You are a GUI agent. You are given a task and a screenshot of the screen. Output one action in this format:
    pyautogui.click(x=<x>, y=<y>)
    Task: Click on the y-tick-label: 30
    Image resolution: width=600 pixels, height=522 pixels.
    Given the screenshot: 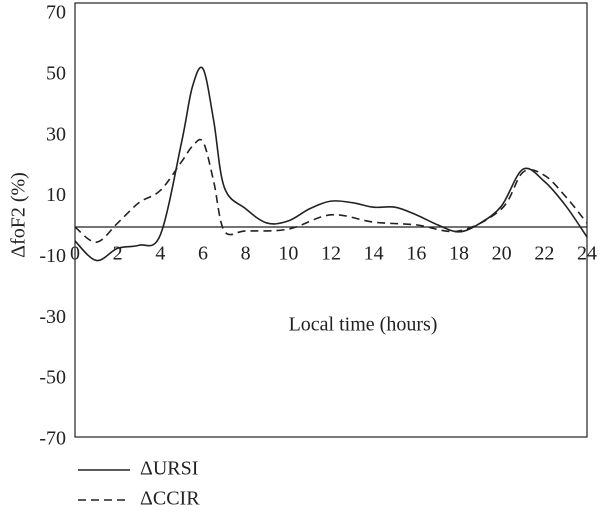 What is the action you would take?
    pyautogui.click(x=56, y=134)
    